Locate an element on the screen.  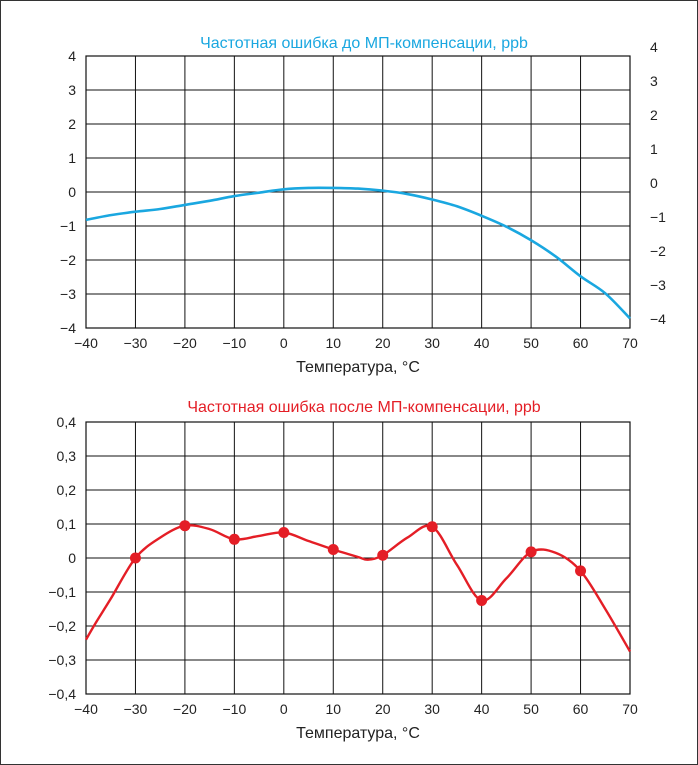
y-tick-label-right: 1 is located at coordinates (654, 149).